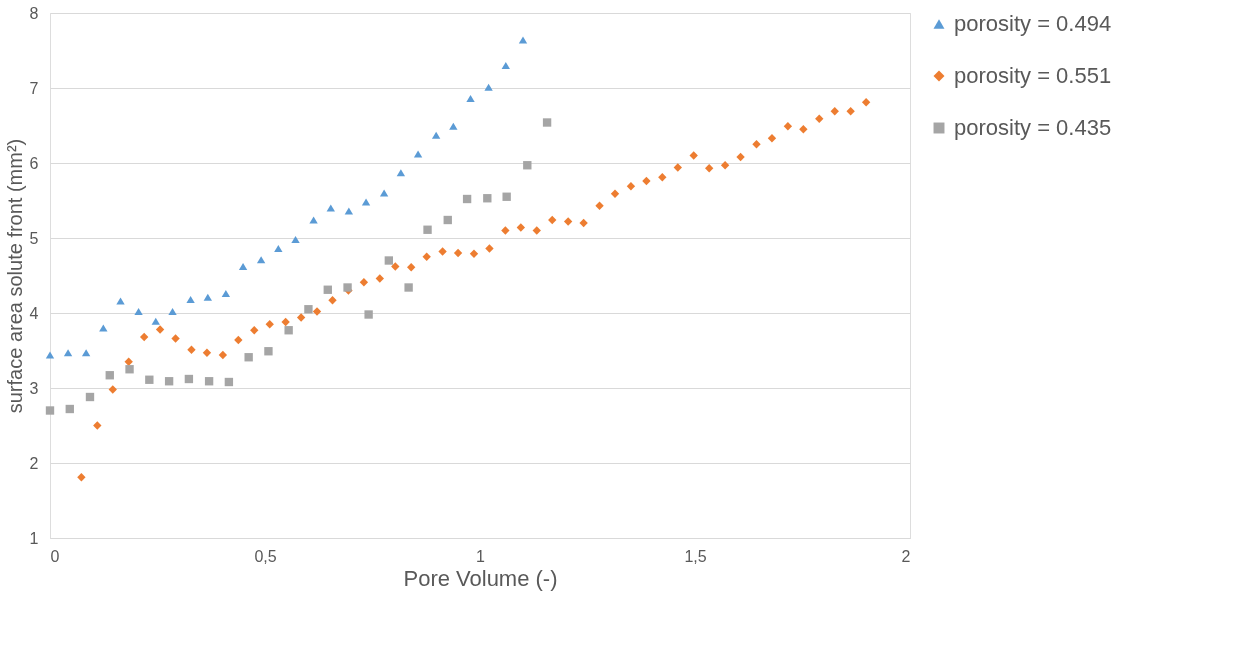 Image resolution: width=1245 pixels, height=646 pixels. Describe the element at coordinates (906, 556) in the screenshot. I see `x-tick-label: 2` at that location.